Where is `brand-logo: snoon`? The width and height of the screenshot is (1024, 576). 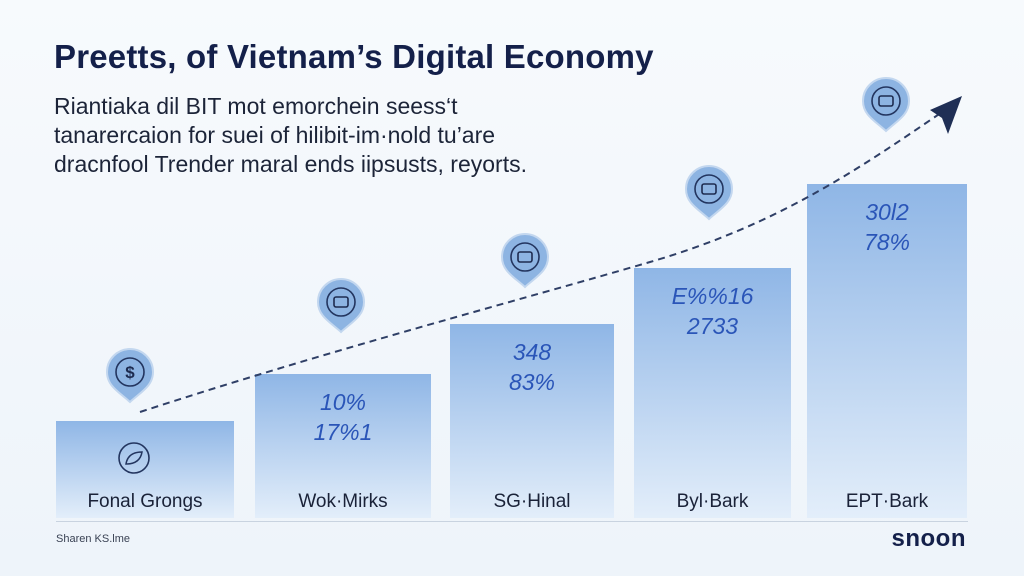 brand-logo: snoon is located at coordinates (928, 538).